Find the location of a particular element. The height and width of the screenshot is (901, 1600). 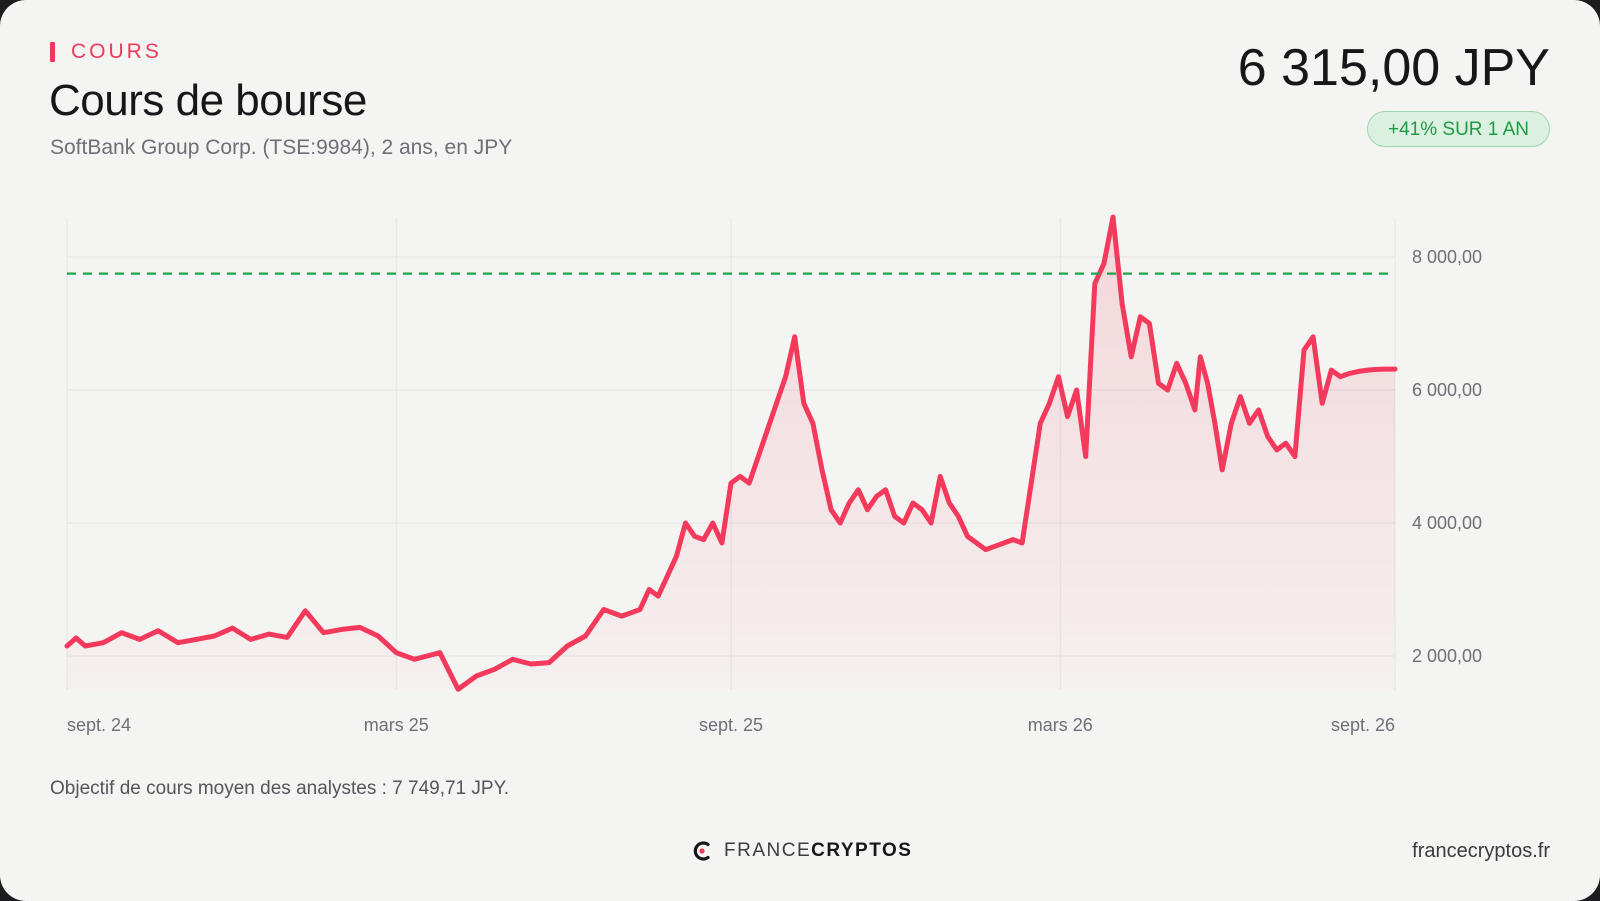

x-tick-label: mars 26 is located at coordinates (1060, 725).